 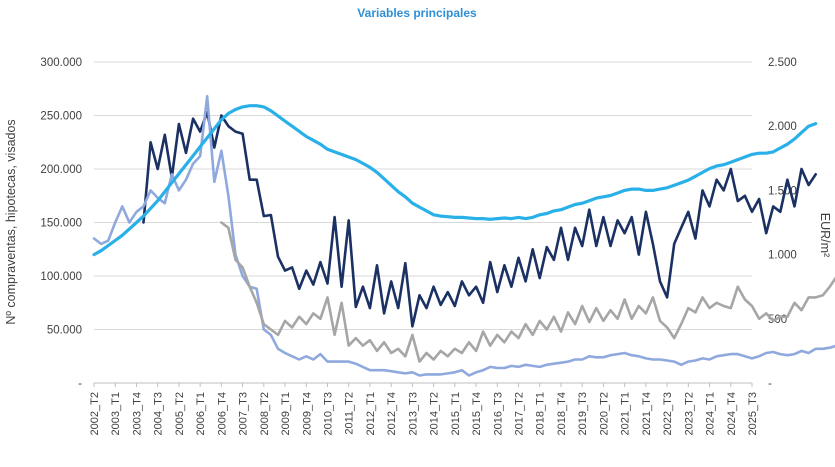 What do you see at coordinates (328, 413) in the screenshot?
I see `x-tick-label: 2010_T3` at bounding box center [328, 413].